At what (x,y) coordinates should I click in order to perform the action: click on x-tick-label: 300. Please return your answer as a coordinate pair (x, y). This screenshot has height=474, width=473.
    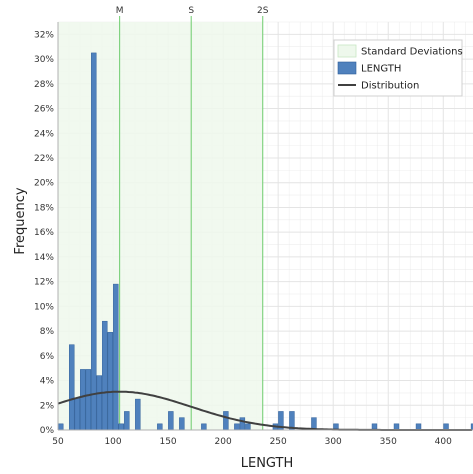
    Looking at the image, I should click on (333, 442).